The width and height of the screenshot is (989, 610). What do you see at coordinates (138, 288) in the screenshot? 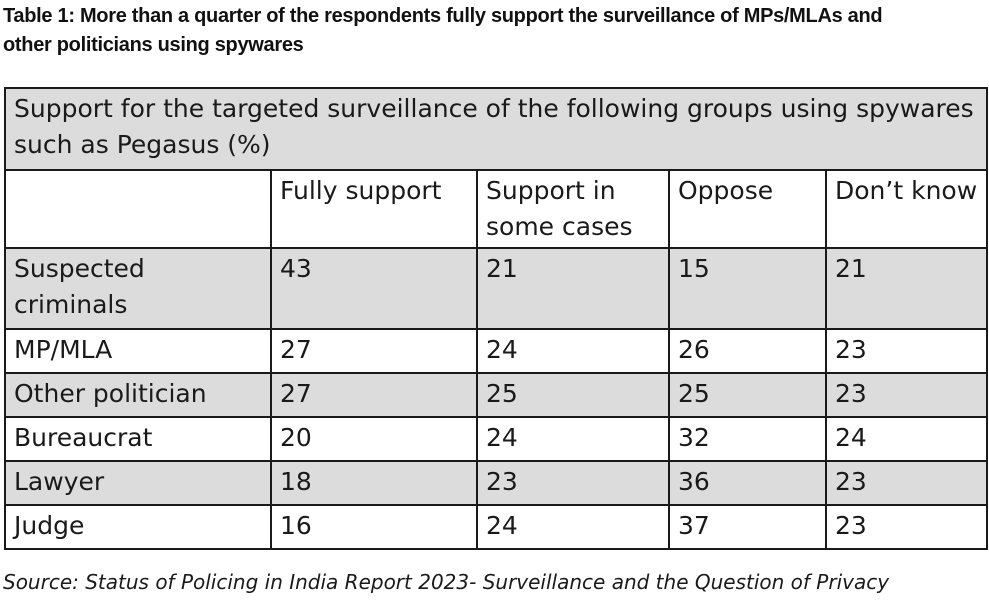
I see `row-group-label: Suspected criminals` at bounding box center [138, 288].